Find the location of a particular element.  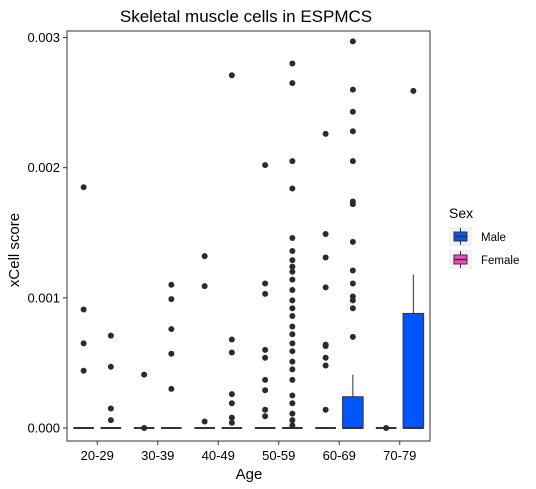

y-tick-label: 0.001 is located at coordinates (43, 297).